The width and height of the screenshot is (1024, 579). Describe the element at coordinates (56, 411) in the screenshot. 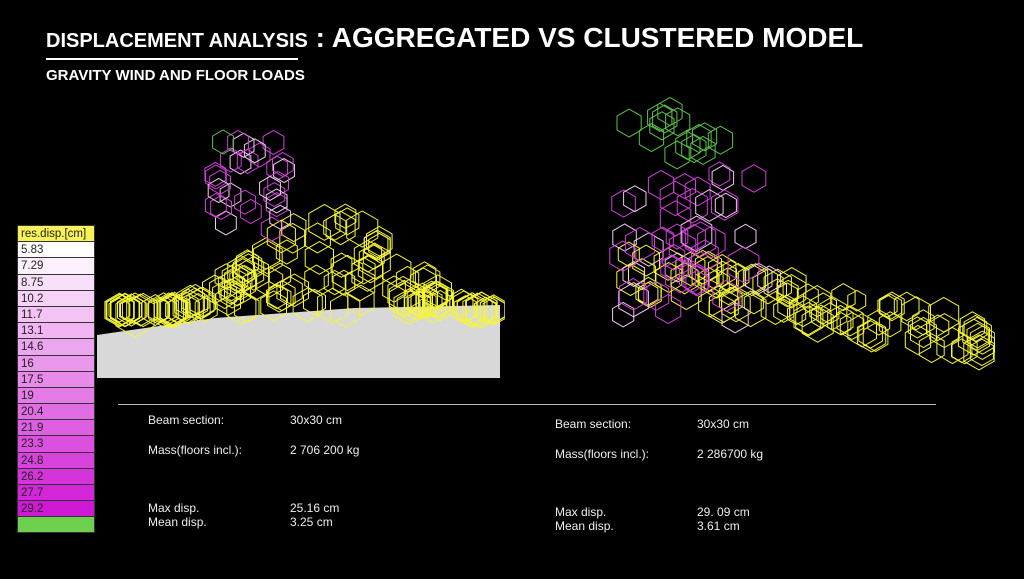

I see `legend-swatch: 20.4` at that location.